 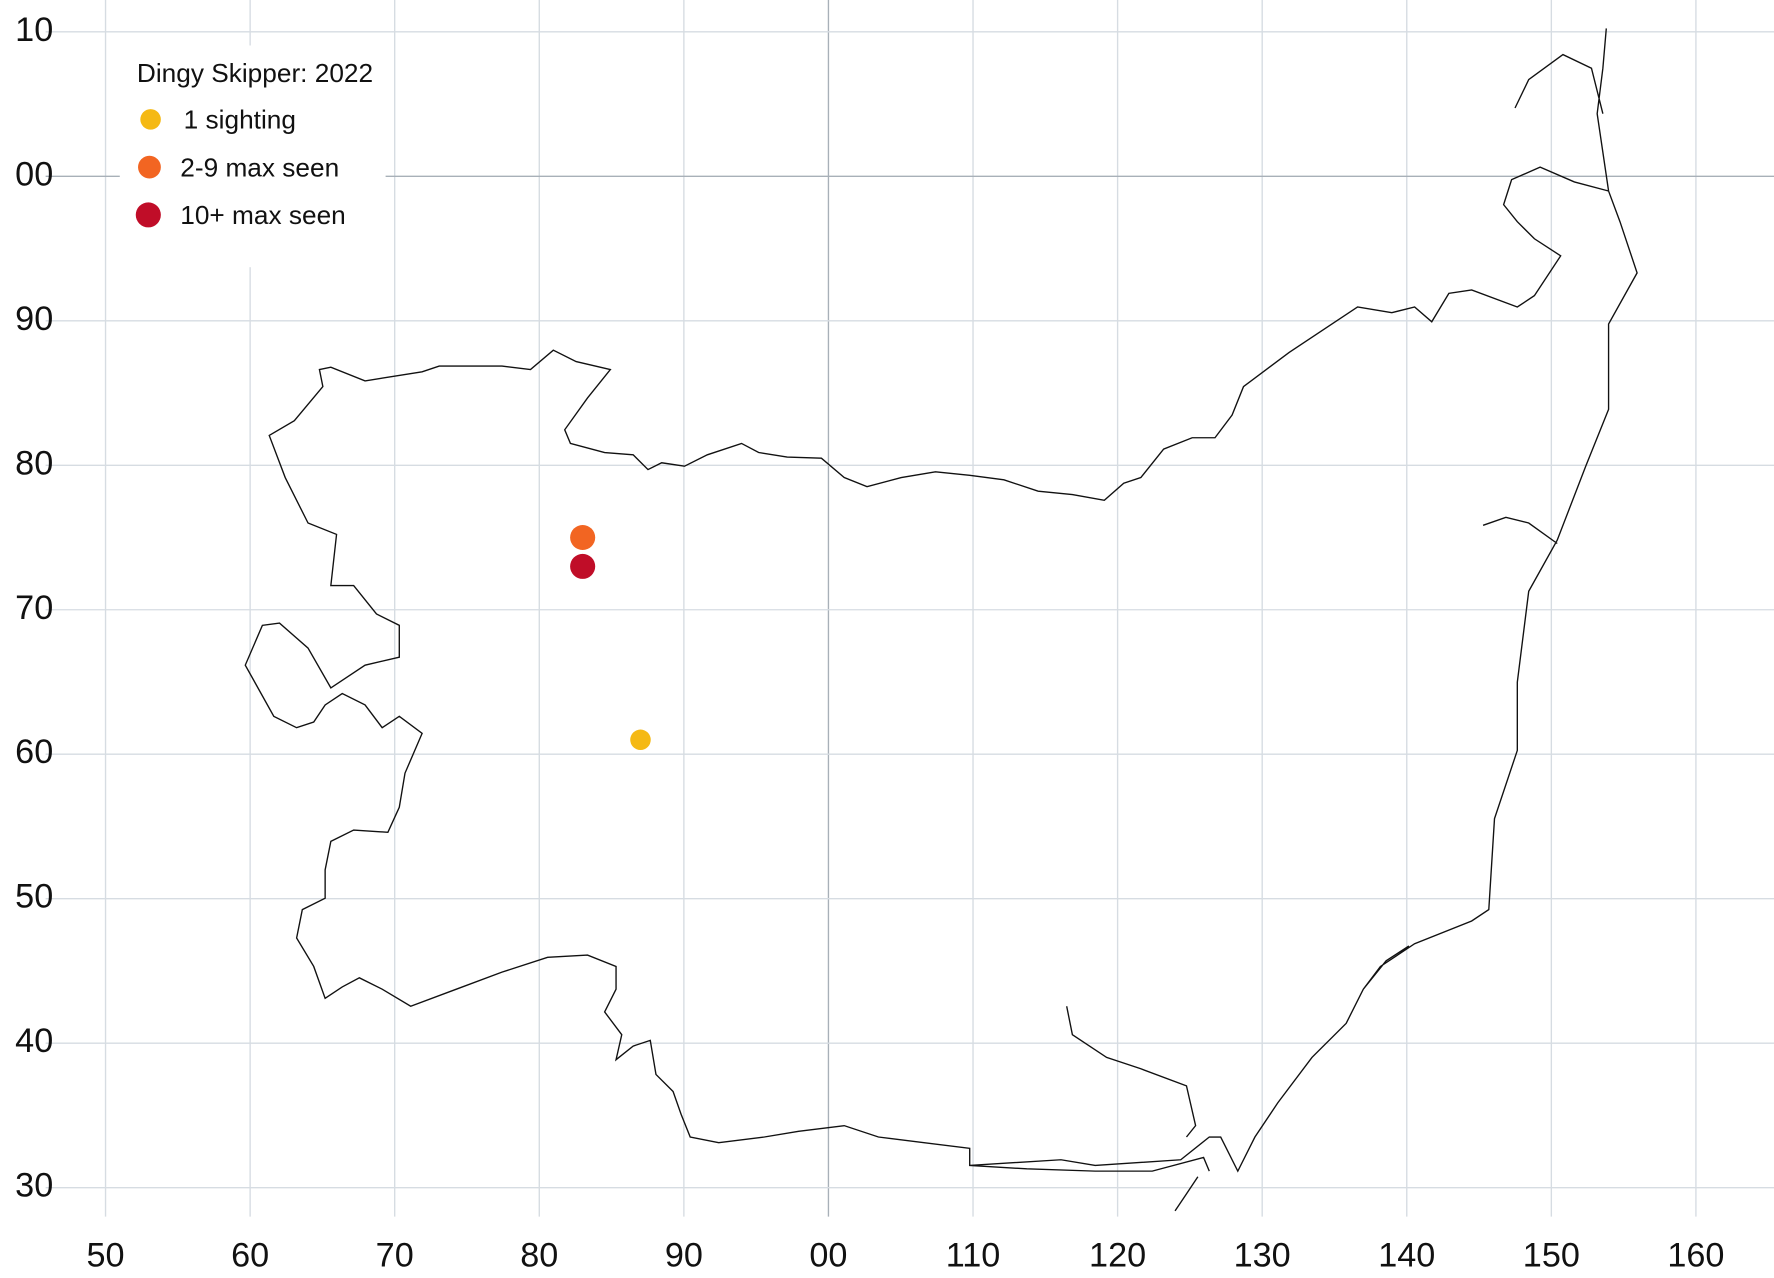 I want to click on x-tick-label: 80, so click(x=539, y=1256).